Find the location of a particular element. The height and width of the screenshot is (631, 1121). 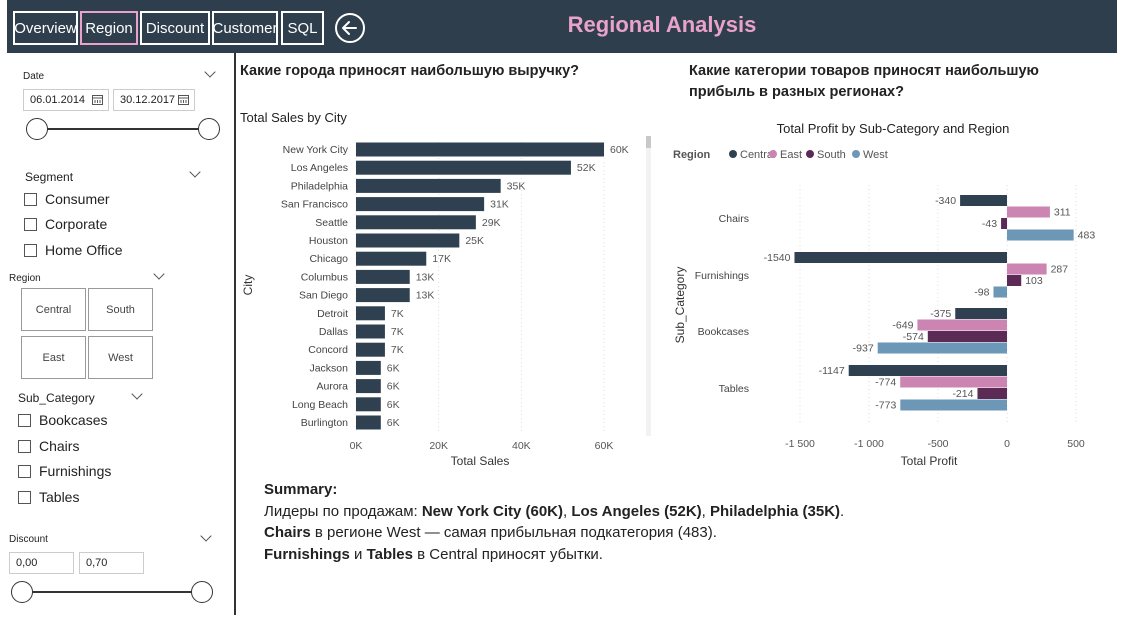

region-tile-central: Central is located at coordinates (53, 309).